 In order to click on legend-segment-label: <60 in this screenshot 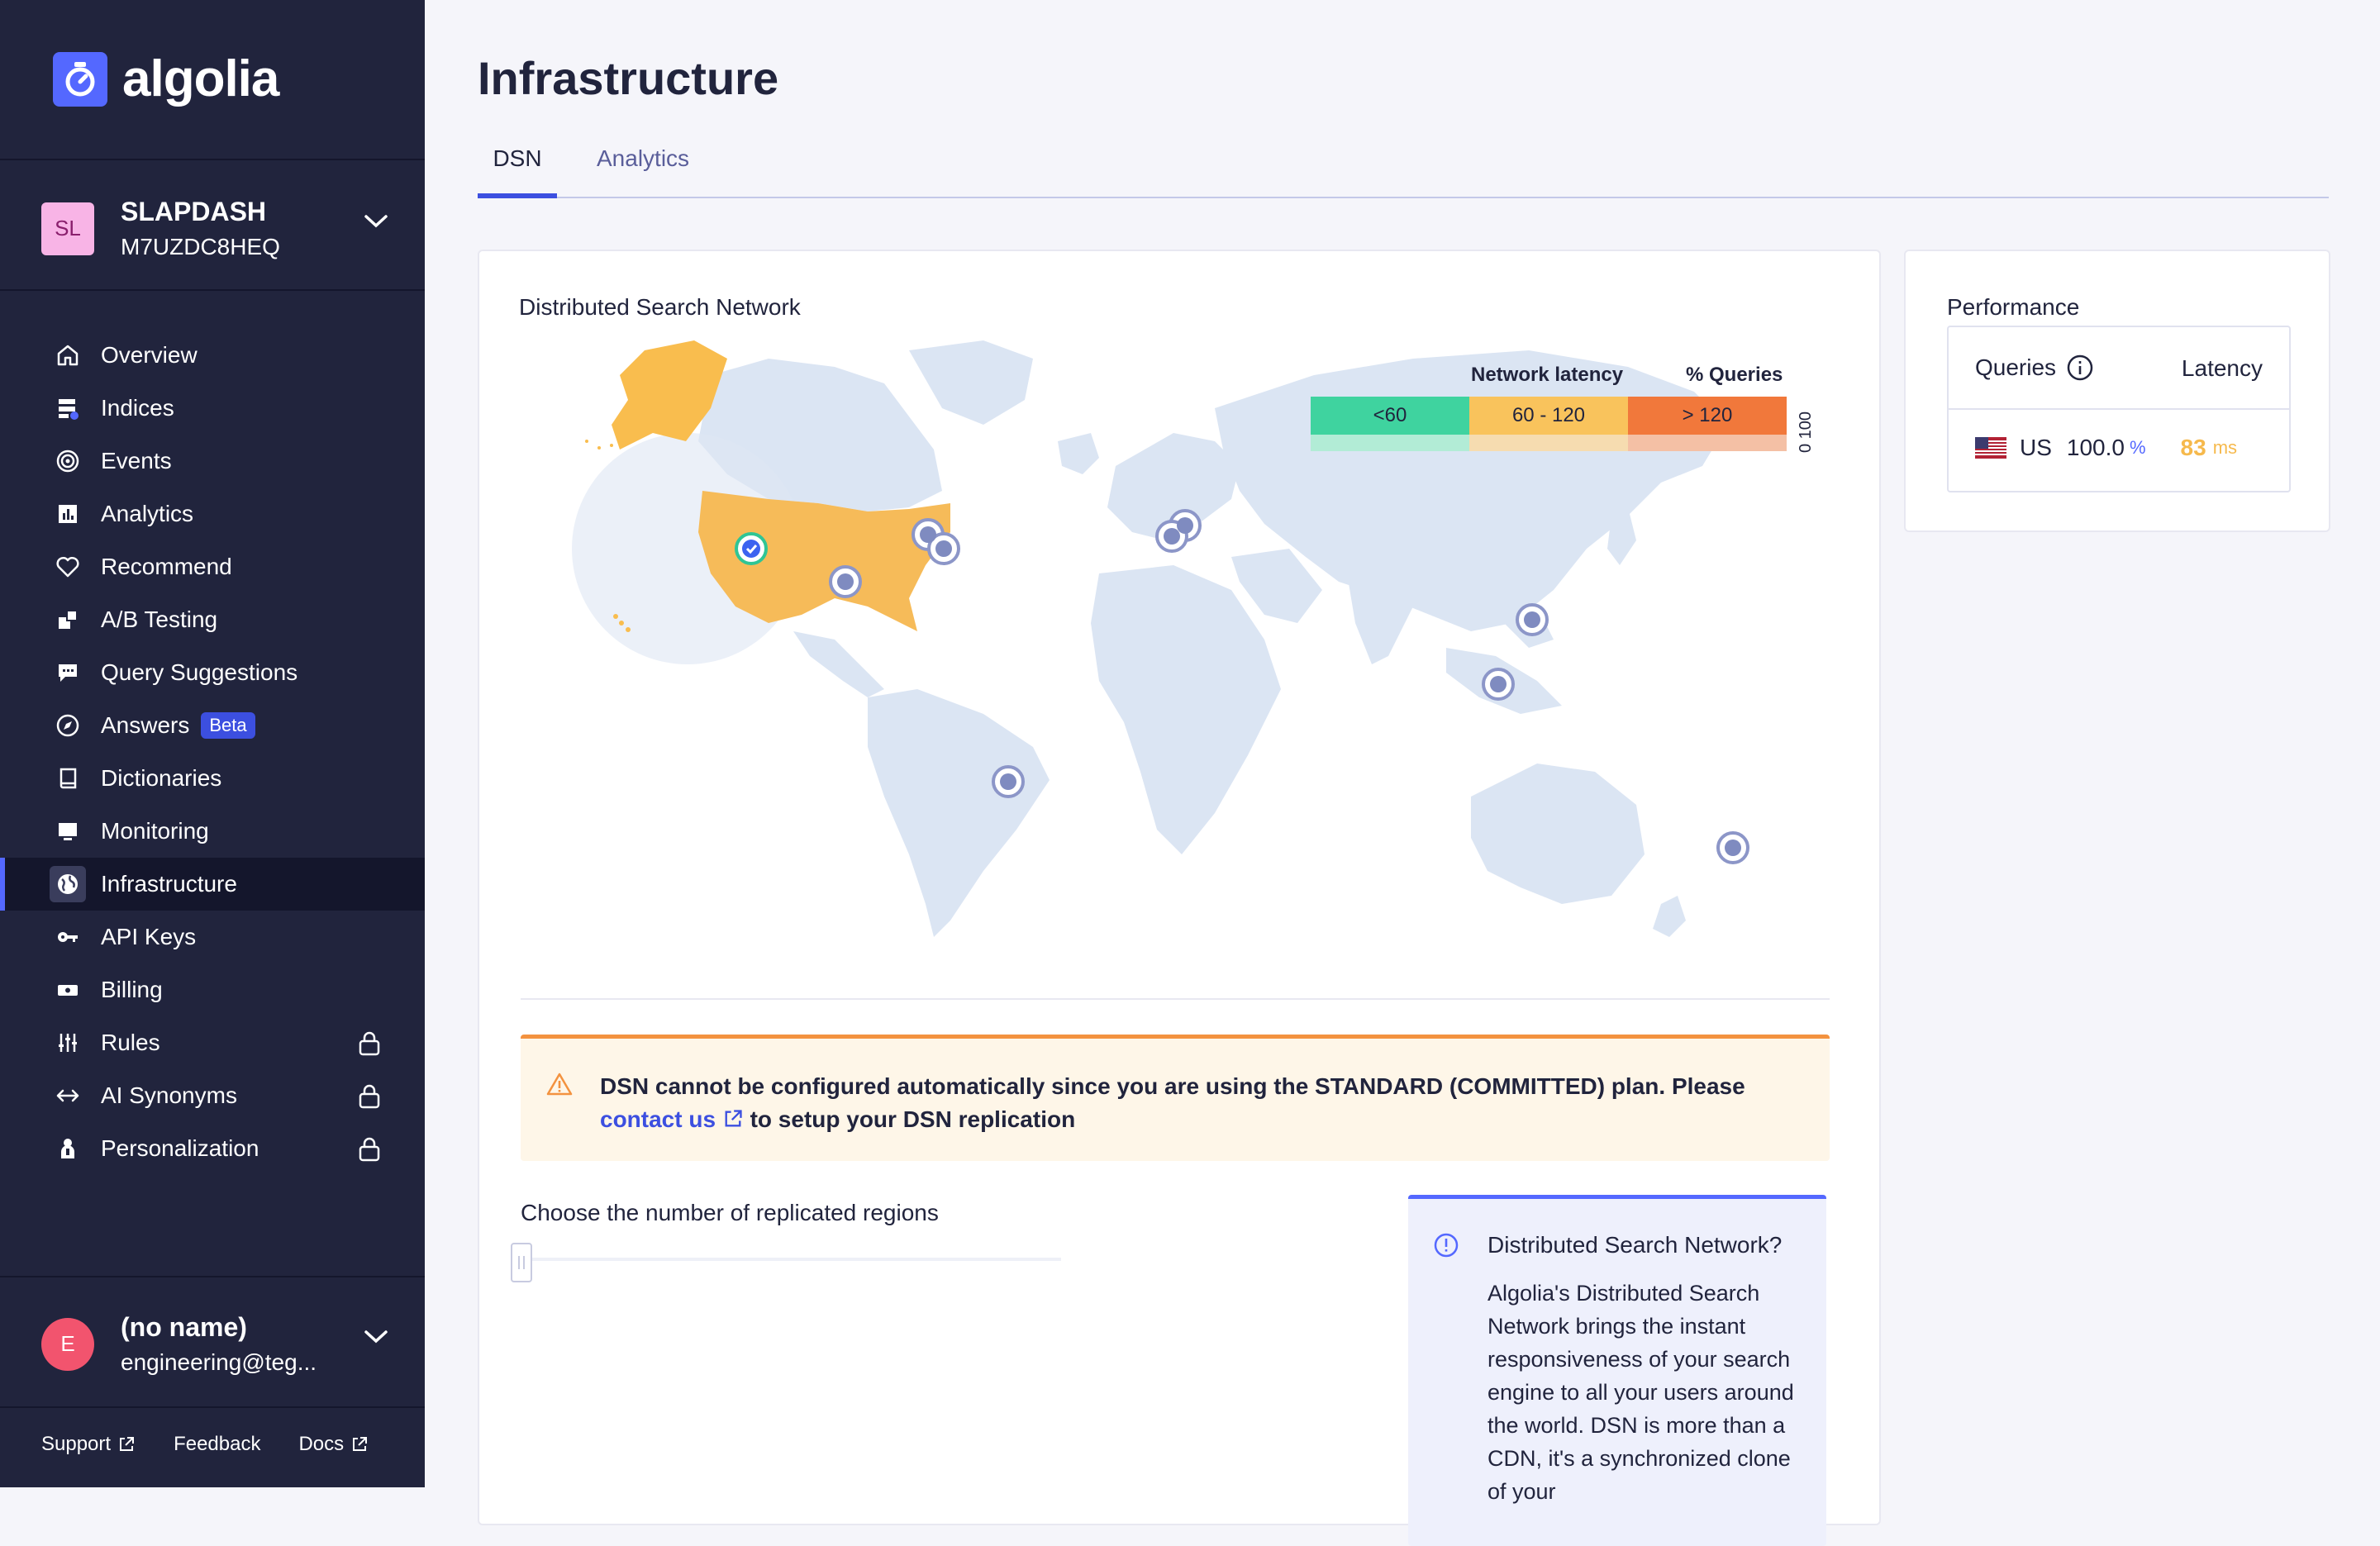, I will do `click(1390, 416)`.